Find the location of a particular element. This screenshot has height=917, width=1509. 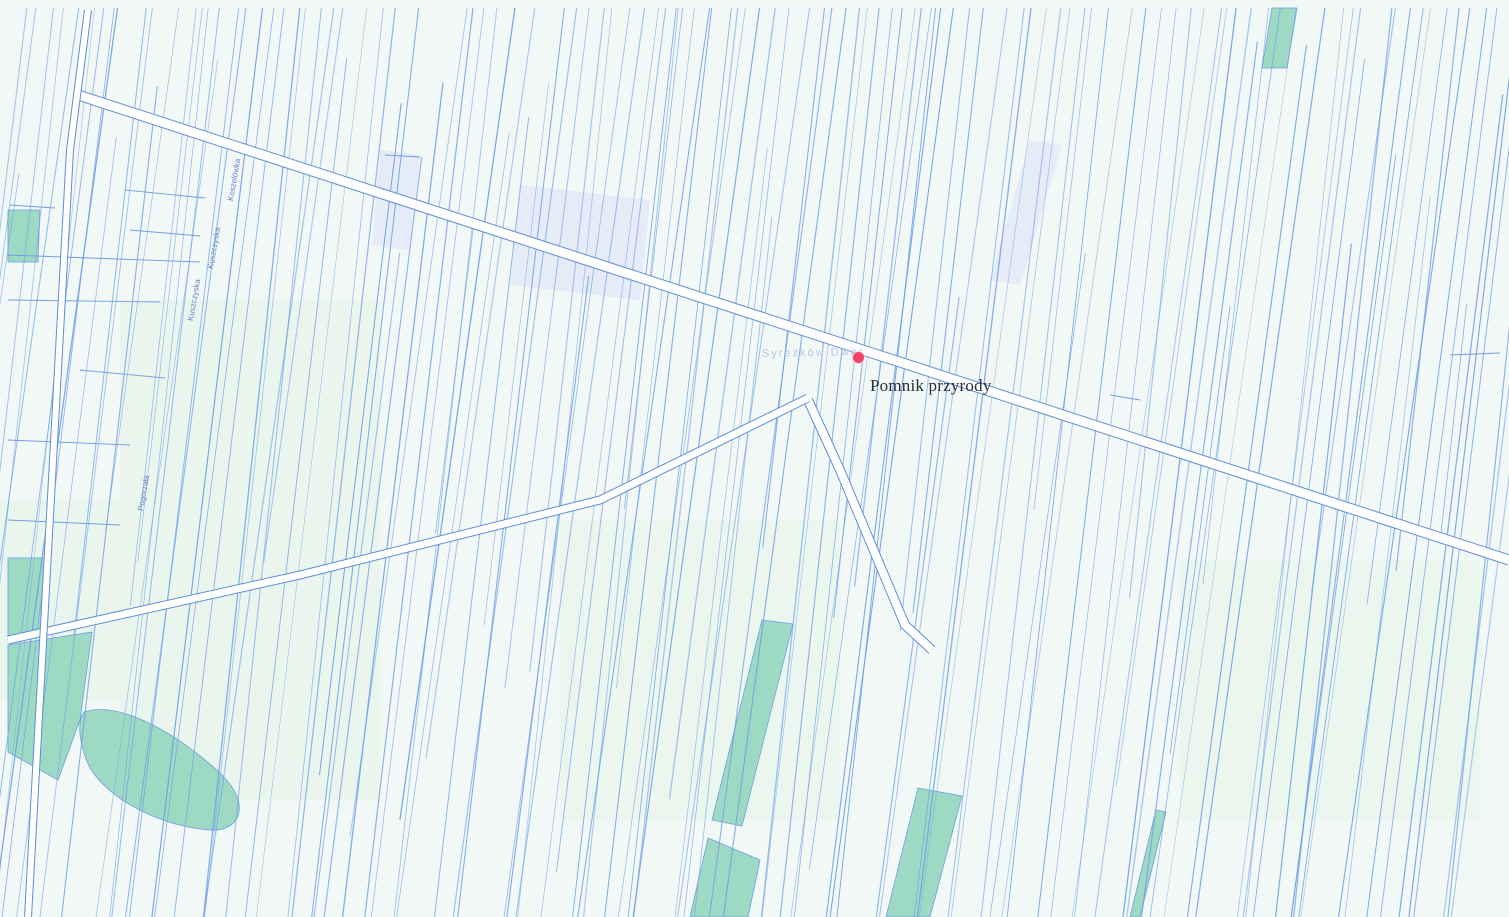

poi-label: Pomnik przyrody is located at coordinates (931, 385).